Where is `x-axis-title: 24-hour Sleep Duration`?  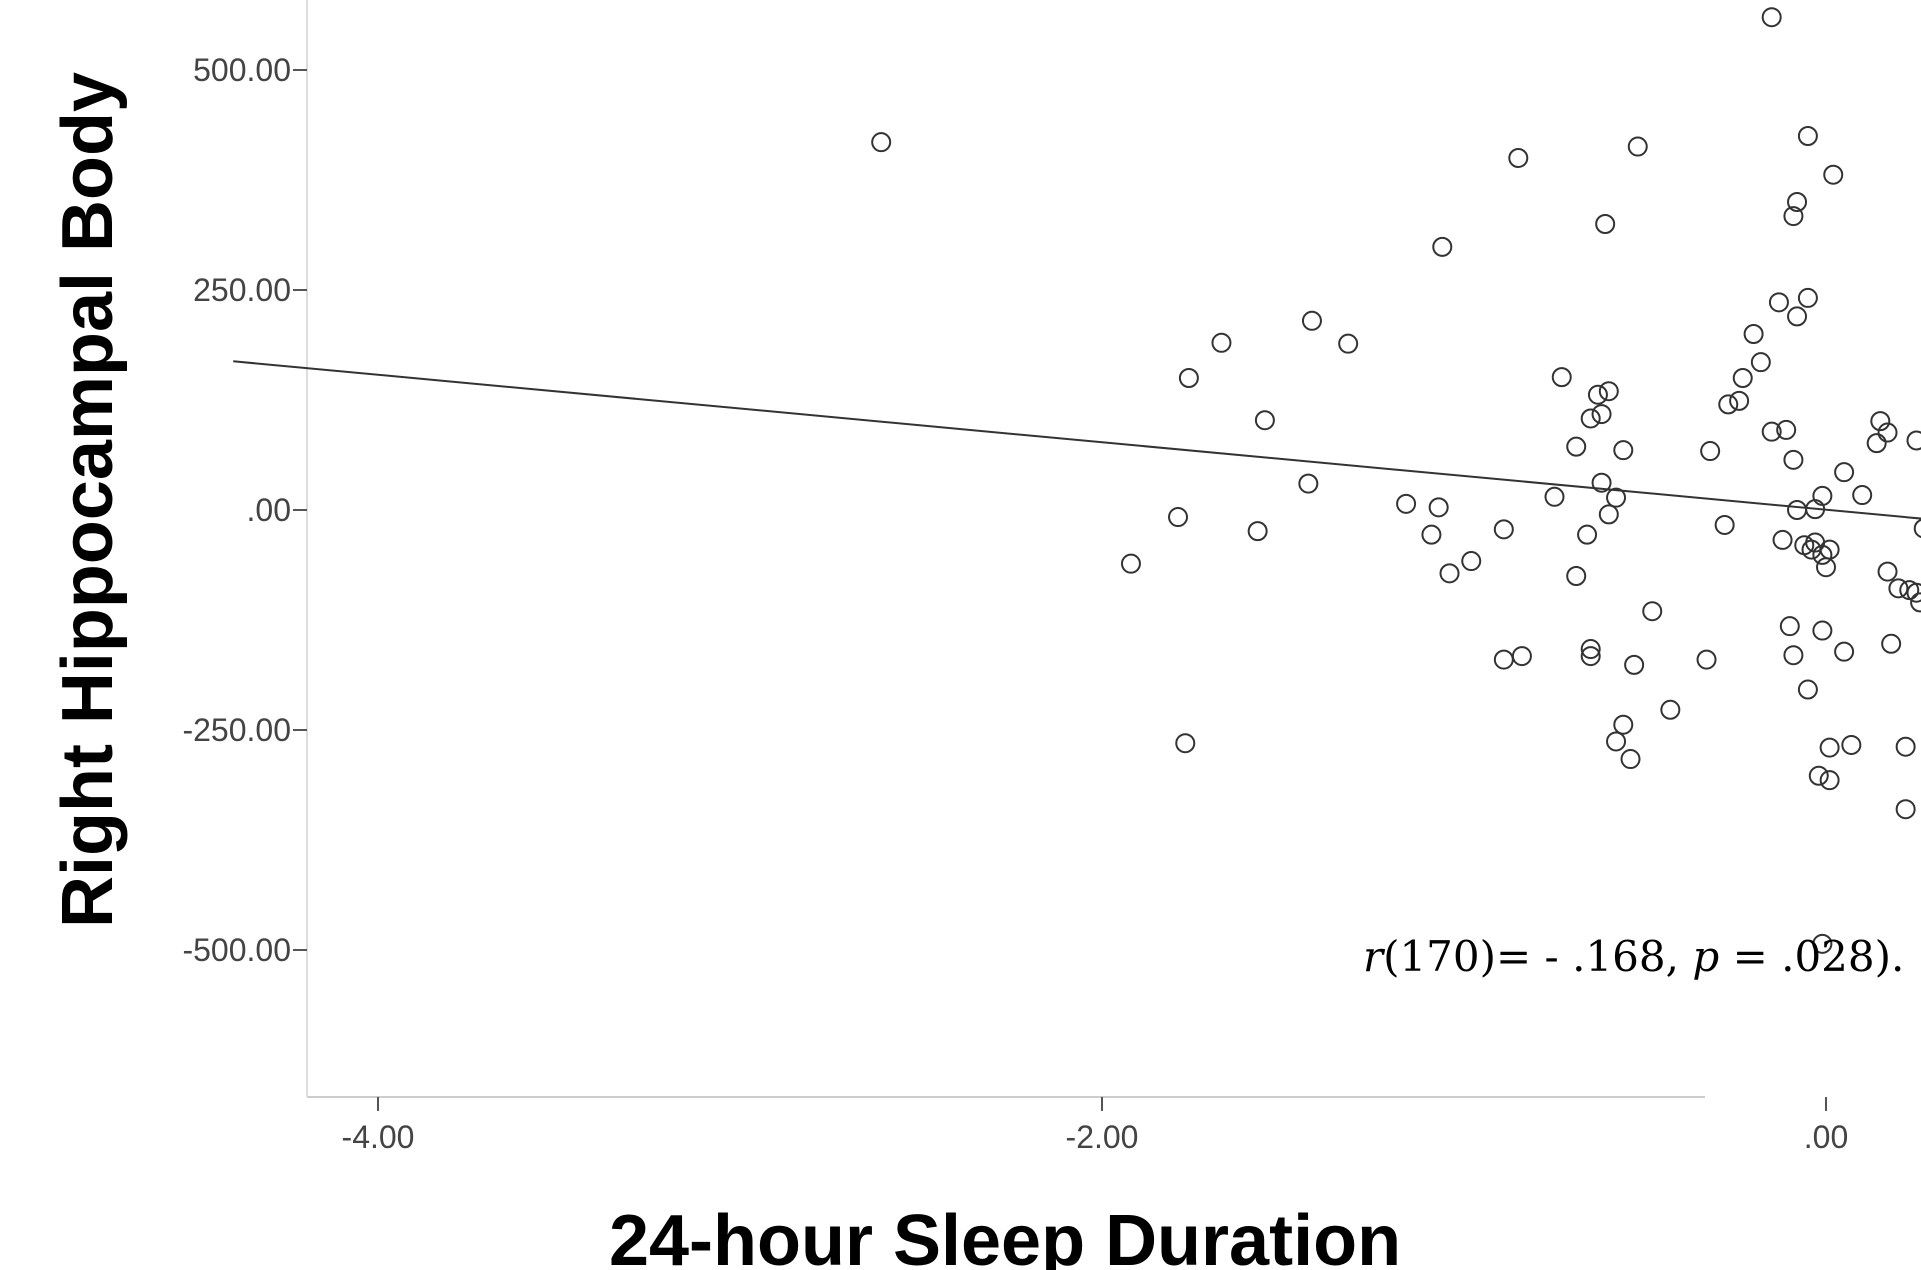 x-axis-title: 24-hour Sleep Duration is located at coordinates (1005, 1235).